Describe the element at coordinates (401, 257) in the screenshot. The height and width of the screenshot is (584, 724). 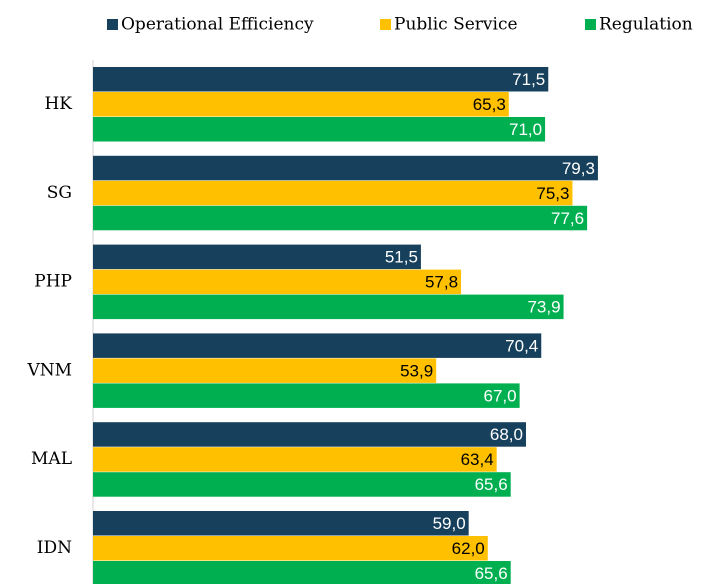
I see `value-label: 51,5` at that location.